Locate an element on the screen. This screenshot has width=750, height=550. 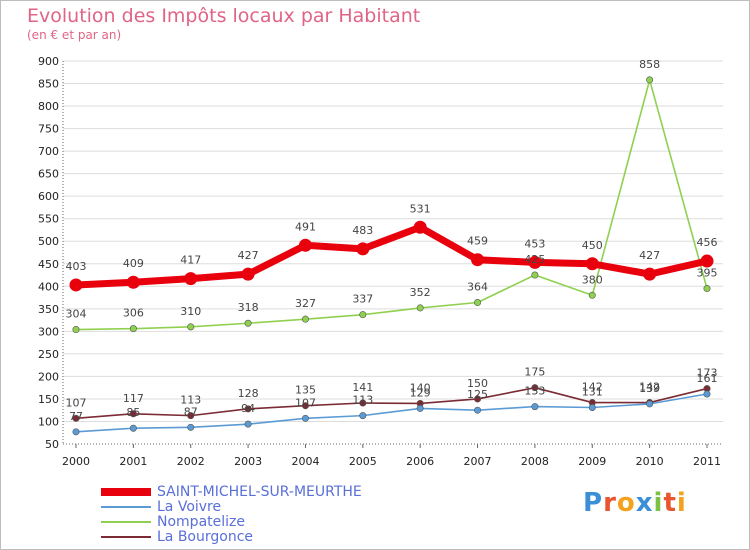
x-tick-label: 2008 is located at coordinates (535, 461).